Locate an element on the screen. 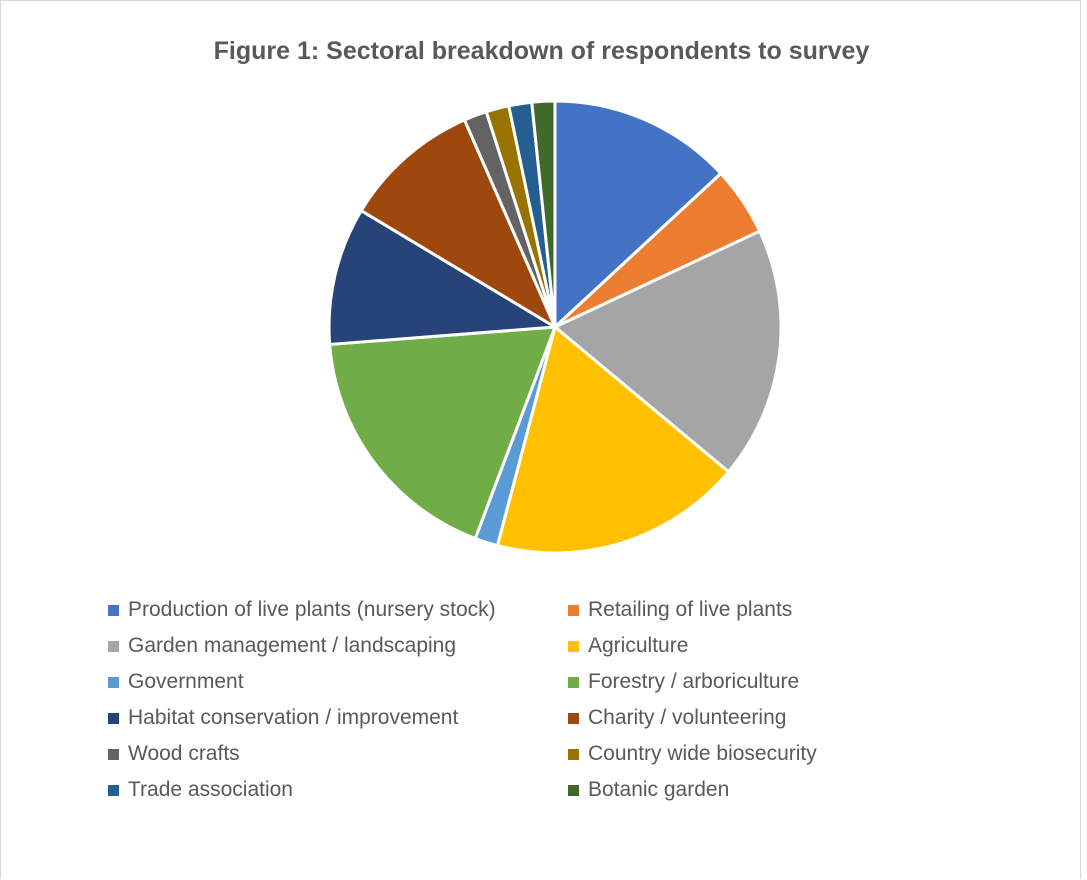 This screenshot has width=1087, height=880. legend-label: Agriculture is located at coordinates (638, 645).